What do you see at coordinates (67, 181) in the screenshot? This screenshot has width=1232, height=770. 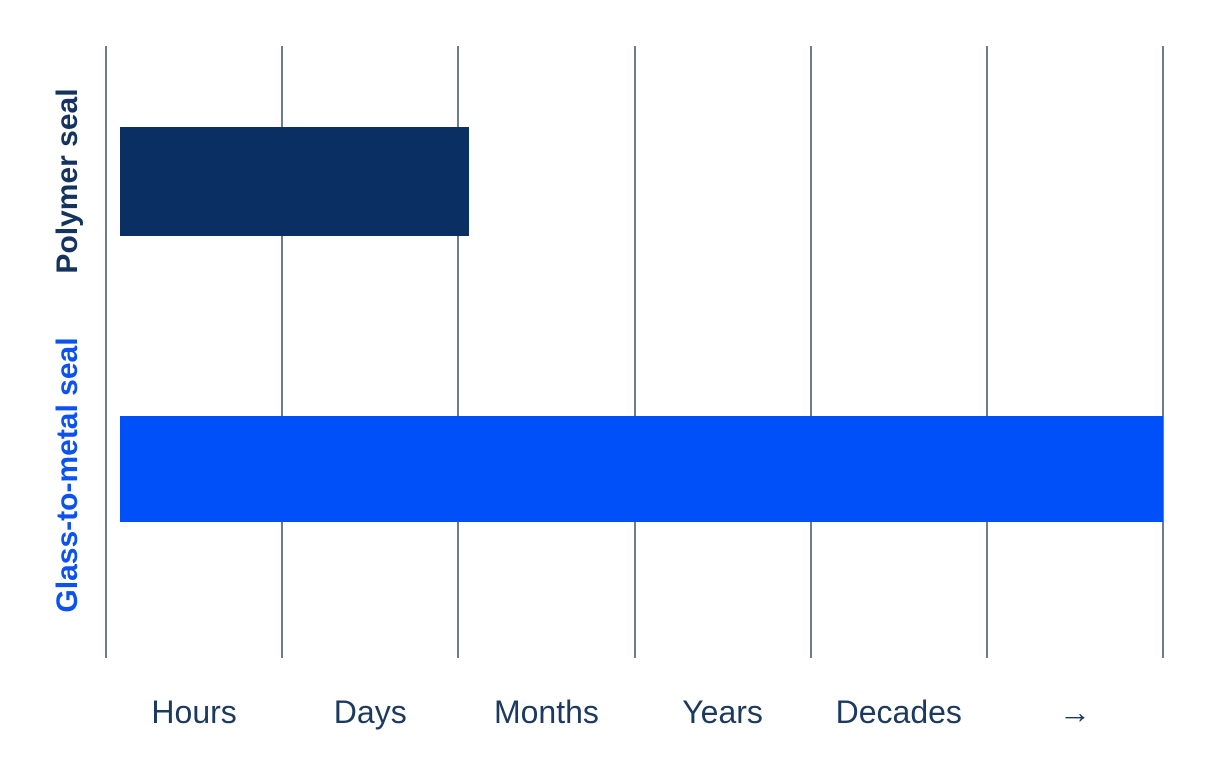 I see `y-axis-label-polymer-seal: Polymer seal` at bounding box center [67, 181].